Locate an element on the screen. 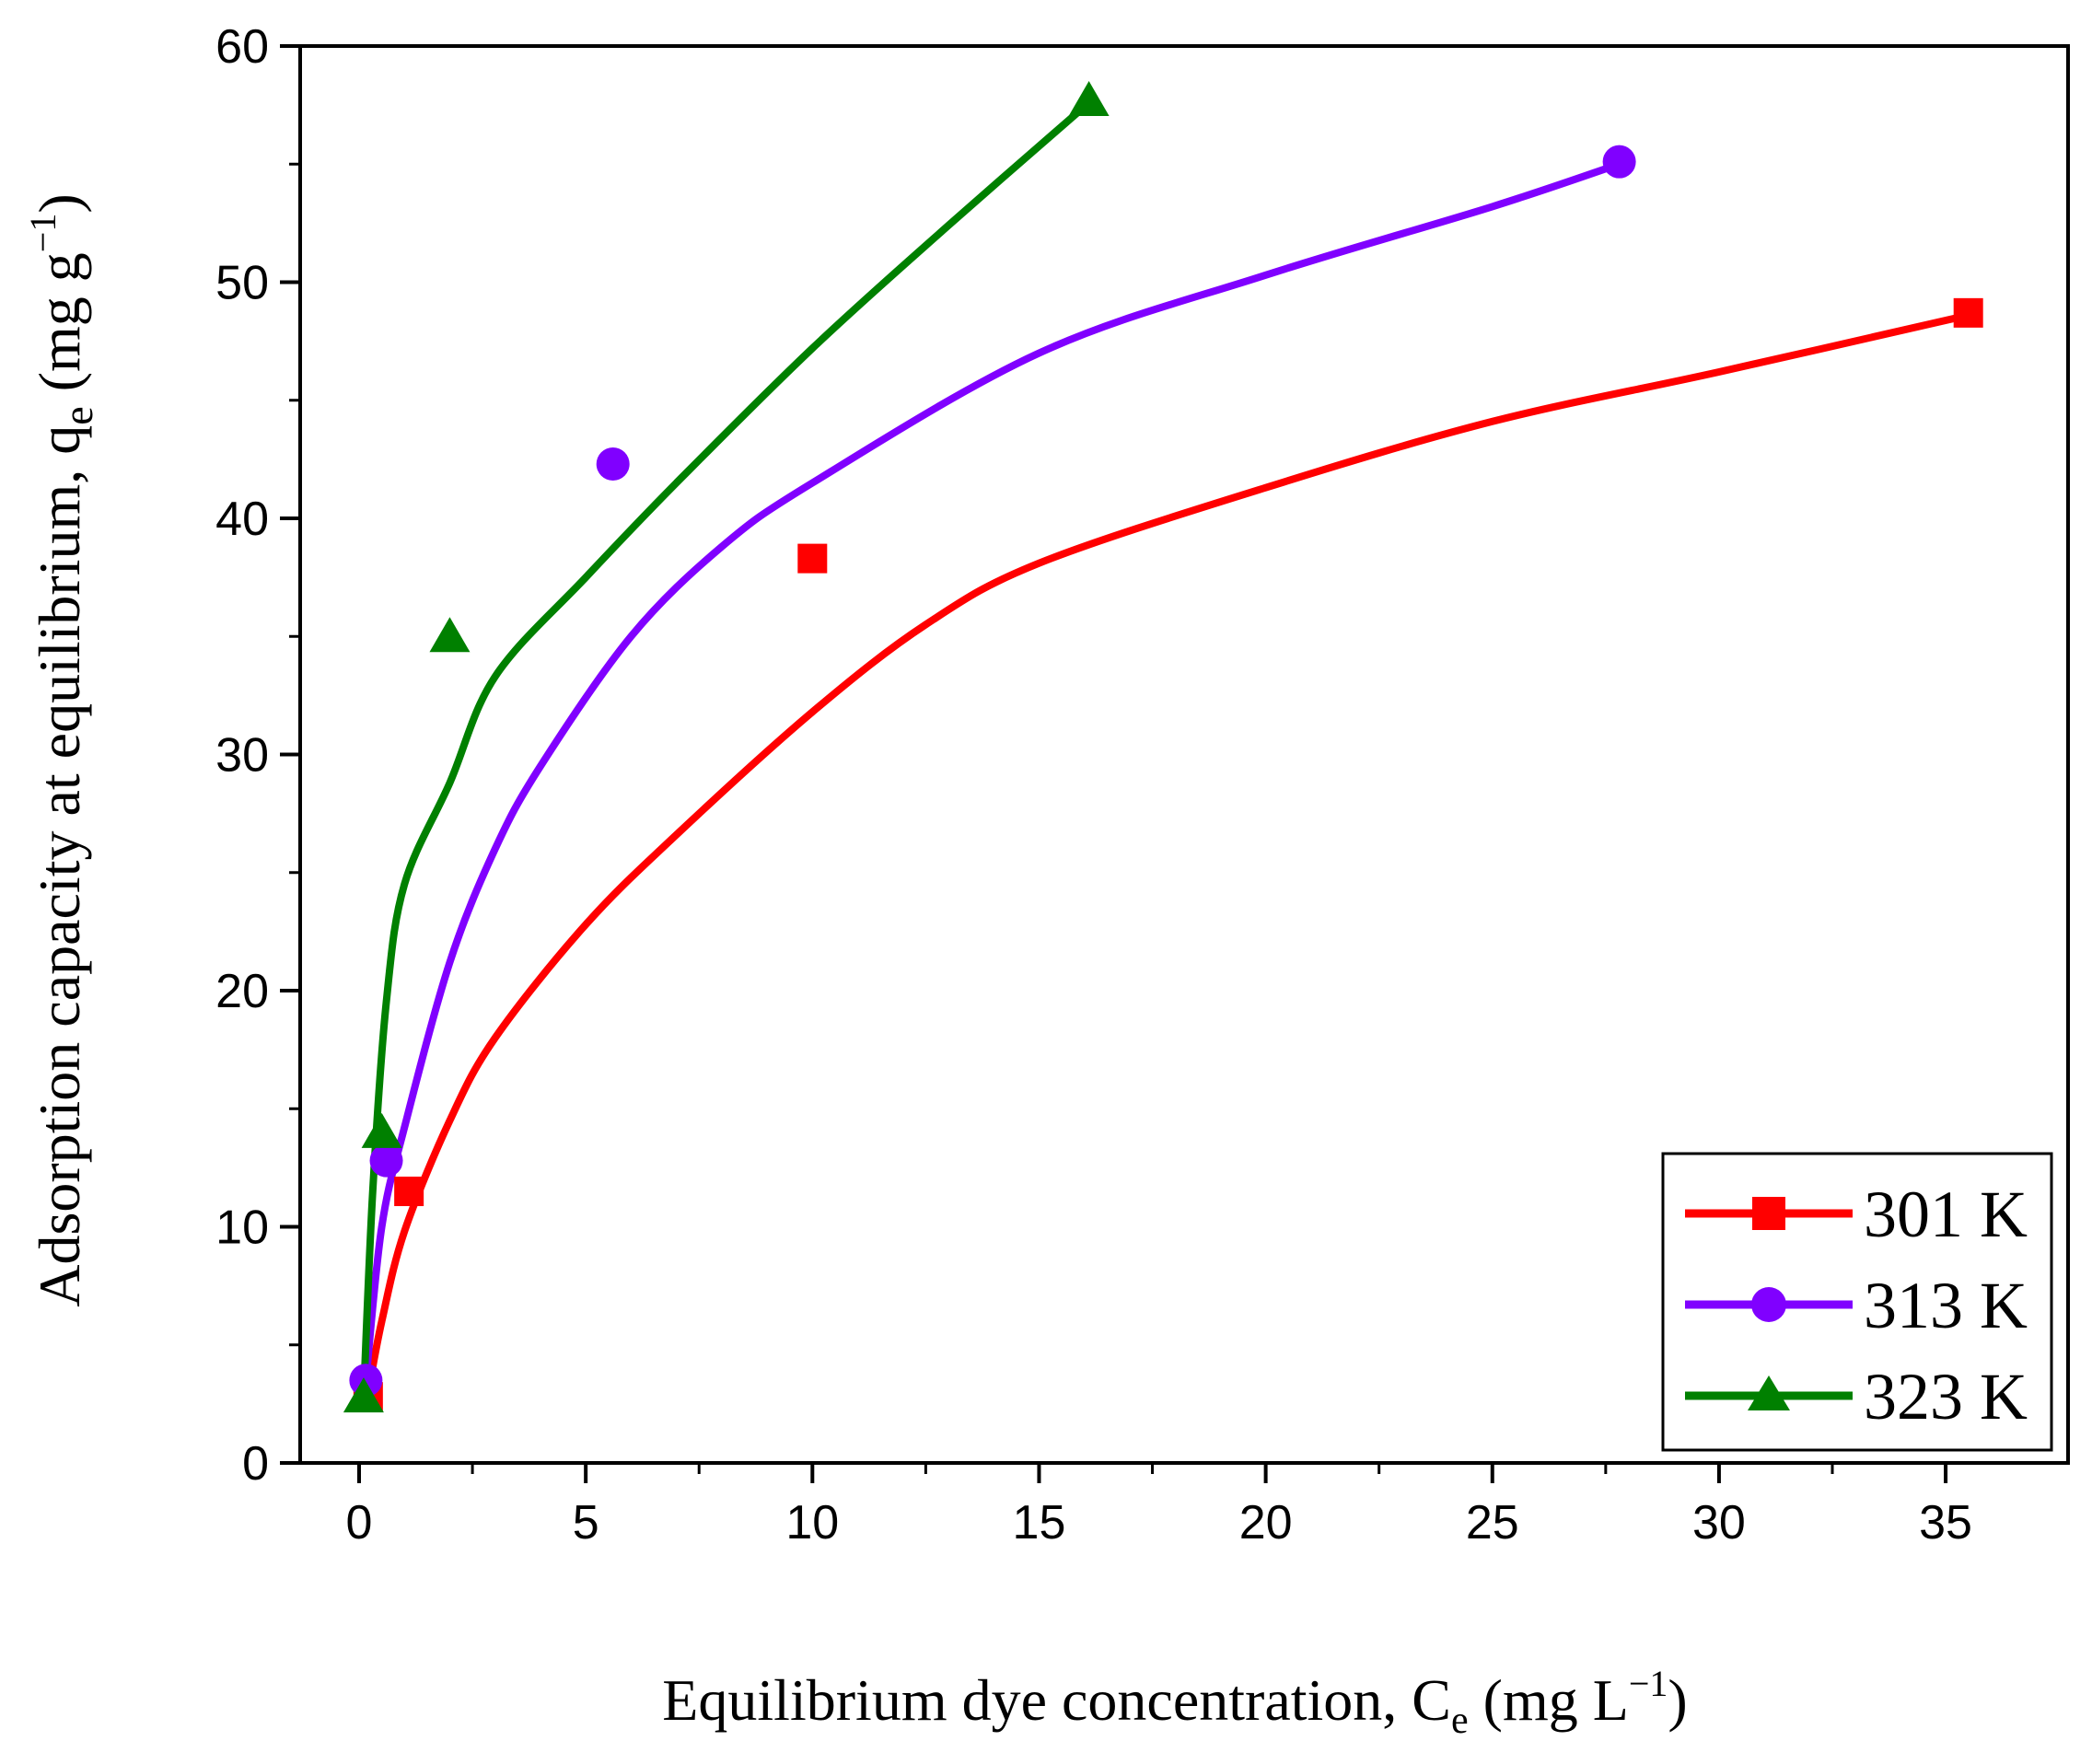  x-tick-label: 35 is located at coordinates (1945, 1522).